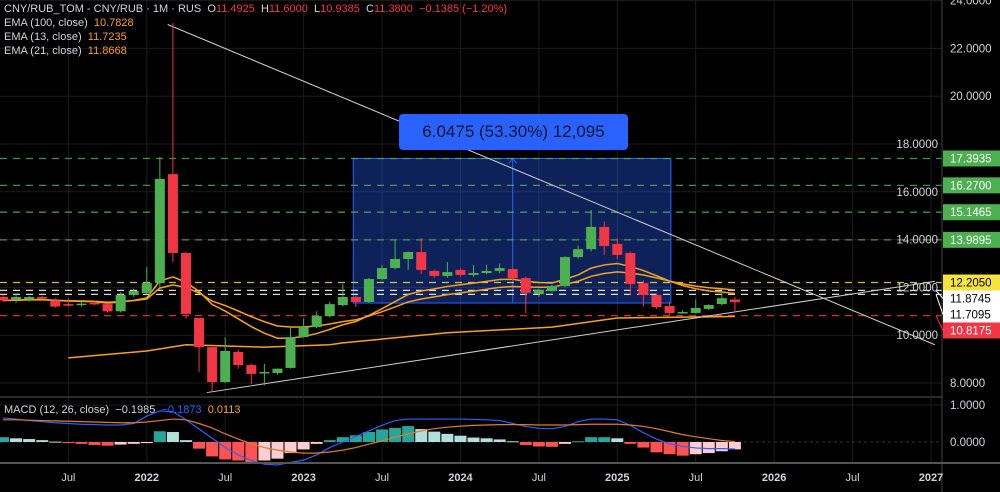  What do you see at coordinates (539, 478) in the screenshot?
I see `time-tick-label: Jul` at bounding box center [539, 478].